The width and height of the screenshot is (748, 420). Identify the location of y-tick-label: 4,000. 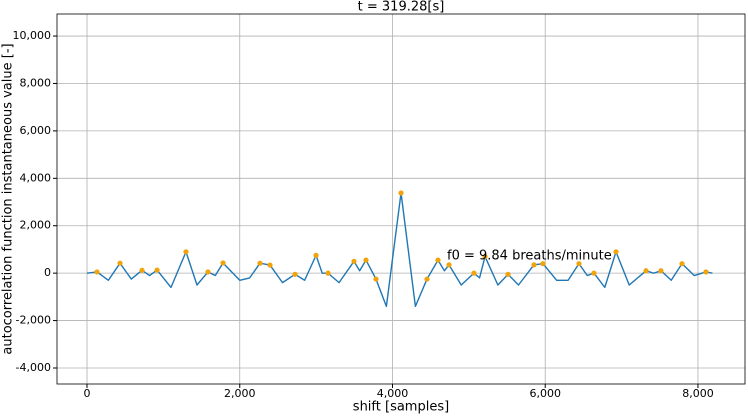
(36, 177).